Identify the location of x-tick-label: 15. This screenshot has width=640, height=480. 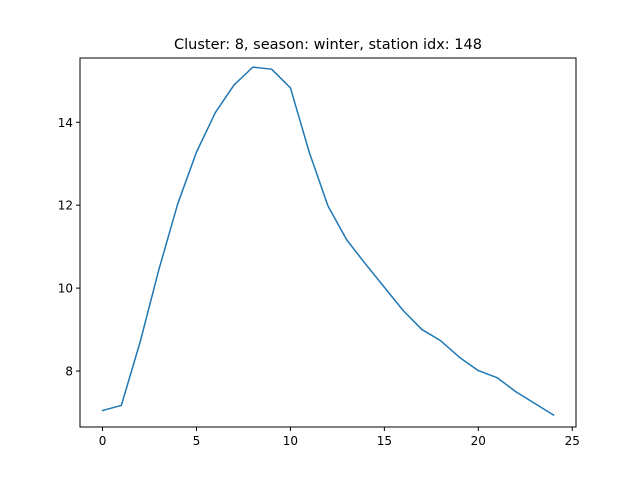
(384, 441).